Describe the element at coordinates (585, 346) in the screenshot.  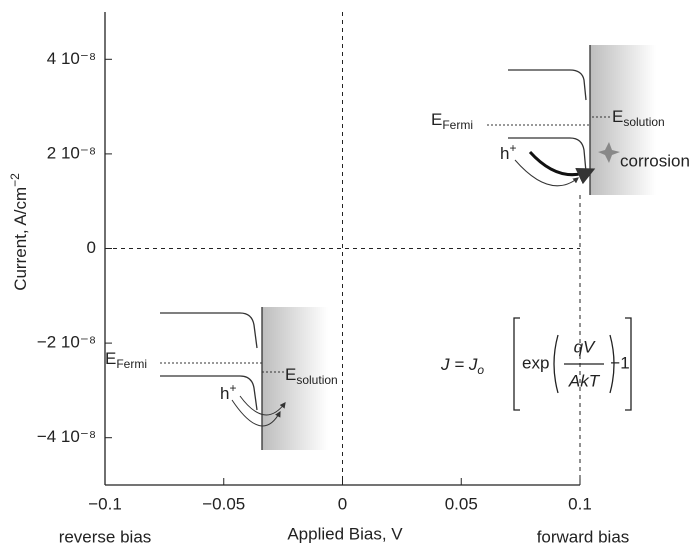
I see `equation-numerator: qV` at that location.